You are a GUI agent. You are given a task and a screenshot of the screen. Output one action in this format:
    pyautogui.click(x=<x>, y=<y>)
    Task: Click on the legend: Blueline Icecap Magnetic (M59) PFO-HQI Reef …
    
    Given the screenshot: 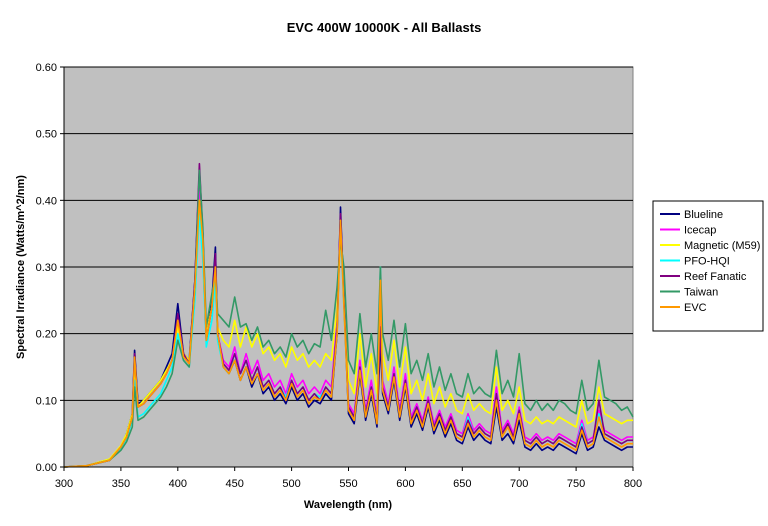 What is the action you would take?
    pyautogui.click(x=708, y=266)
    